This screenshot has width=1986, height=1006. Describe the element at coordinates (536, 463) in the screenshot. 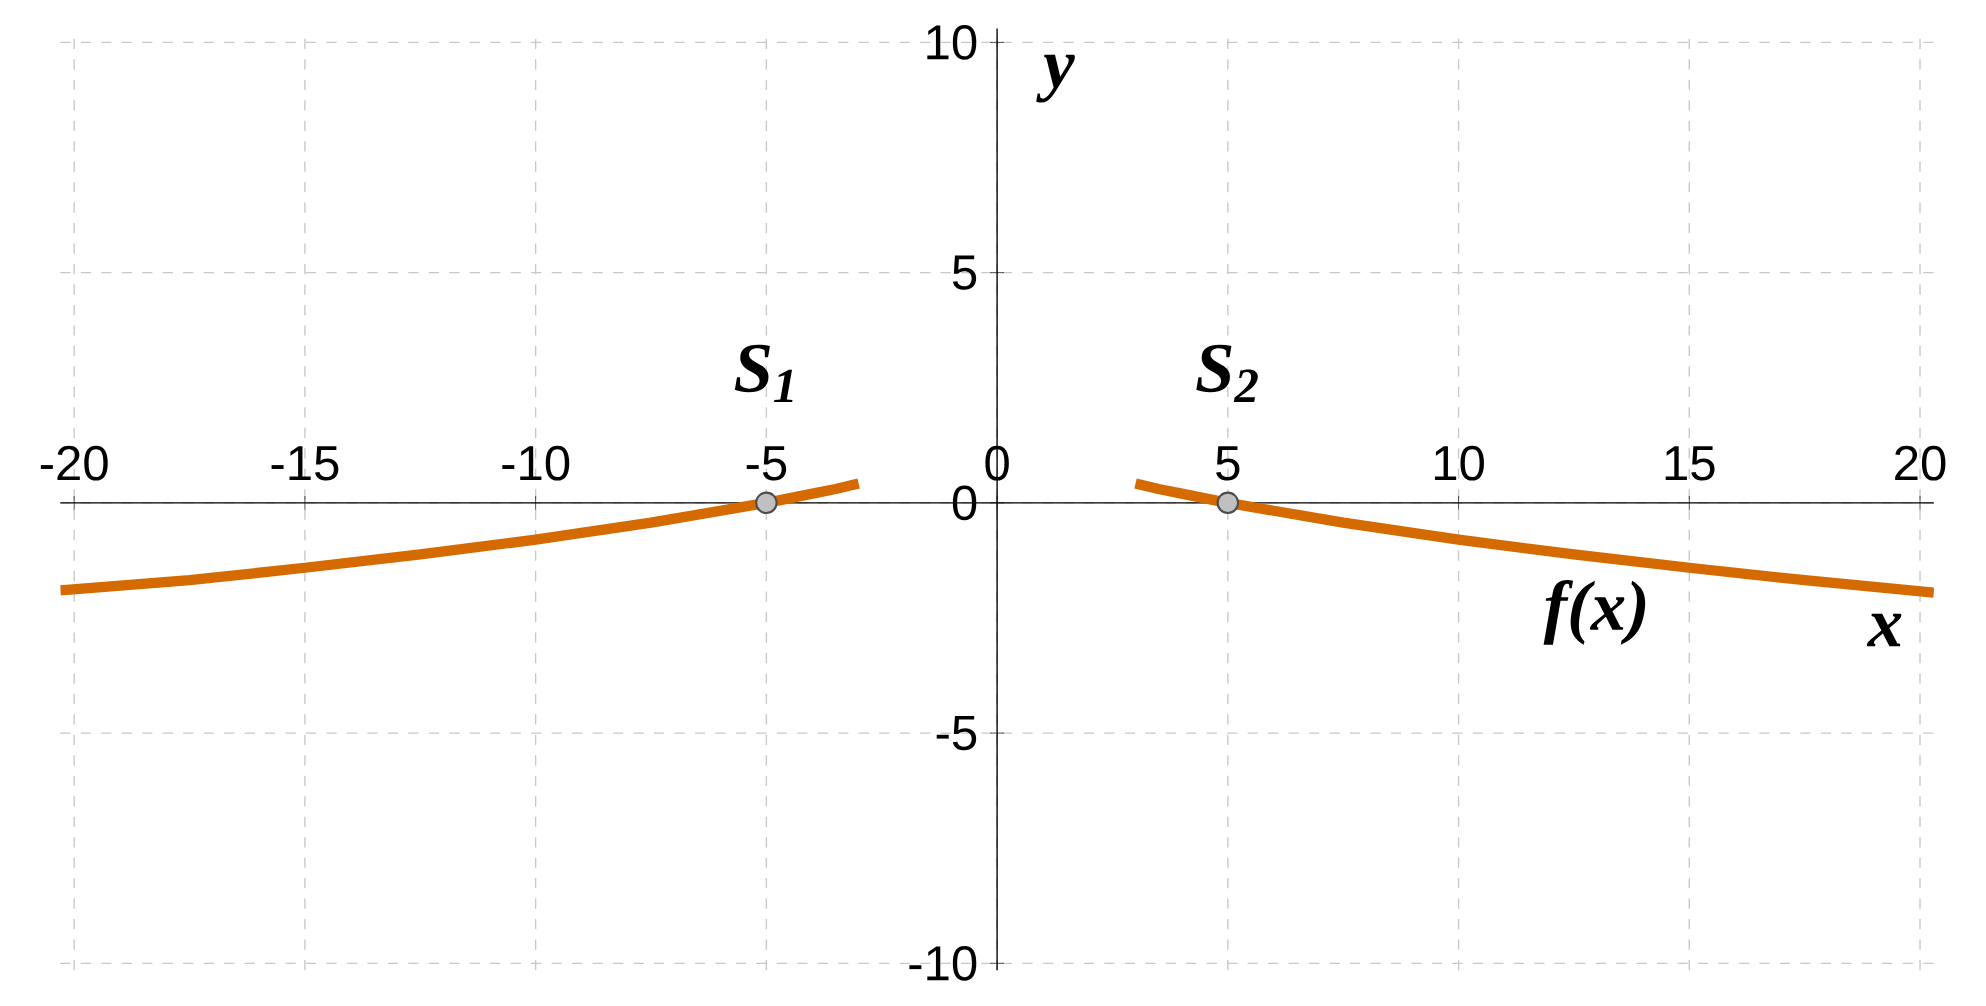

I see `x-tick-label: -10` at that location.